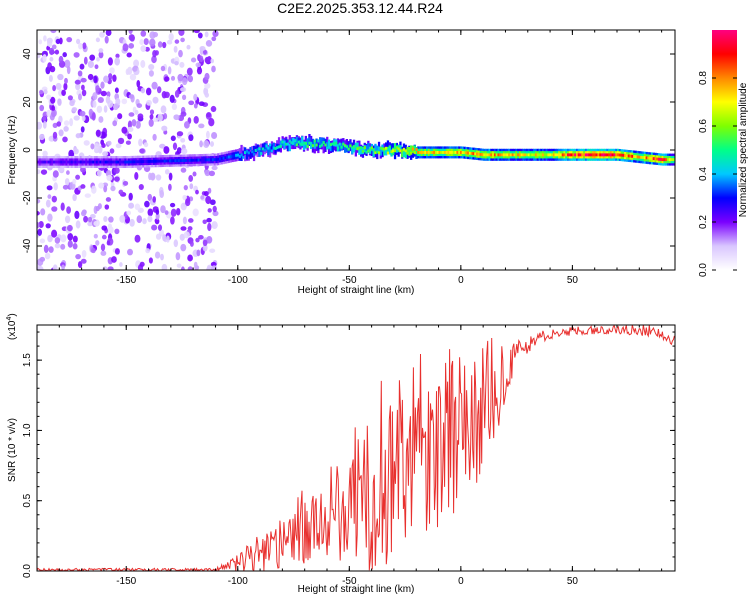  What do you see at coordinates (573, 280) in the screenshot?
I see `x-tick-label: 50` at bounding box center [573, 280].